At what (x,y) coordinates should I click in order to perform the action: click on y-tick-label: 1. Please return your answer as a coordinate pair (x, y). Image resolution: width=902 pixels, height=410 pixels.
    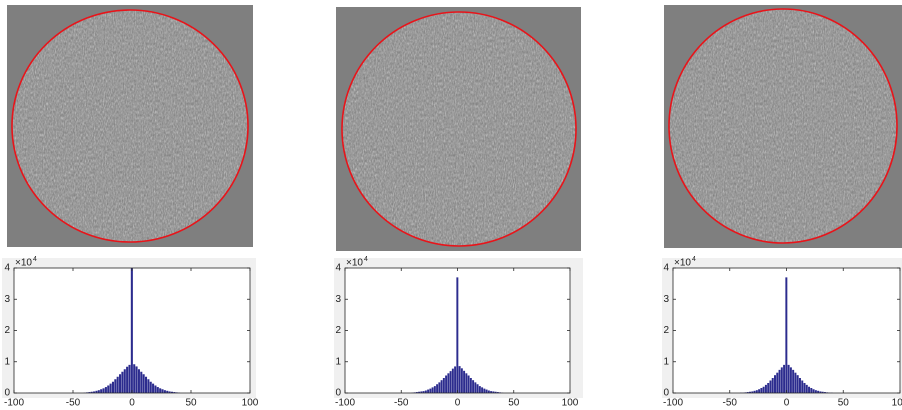
    Looking at the image, I should click on (338, 361).